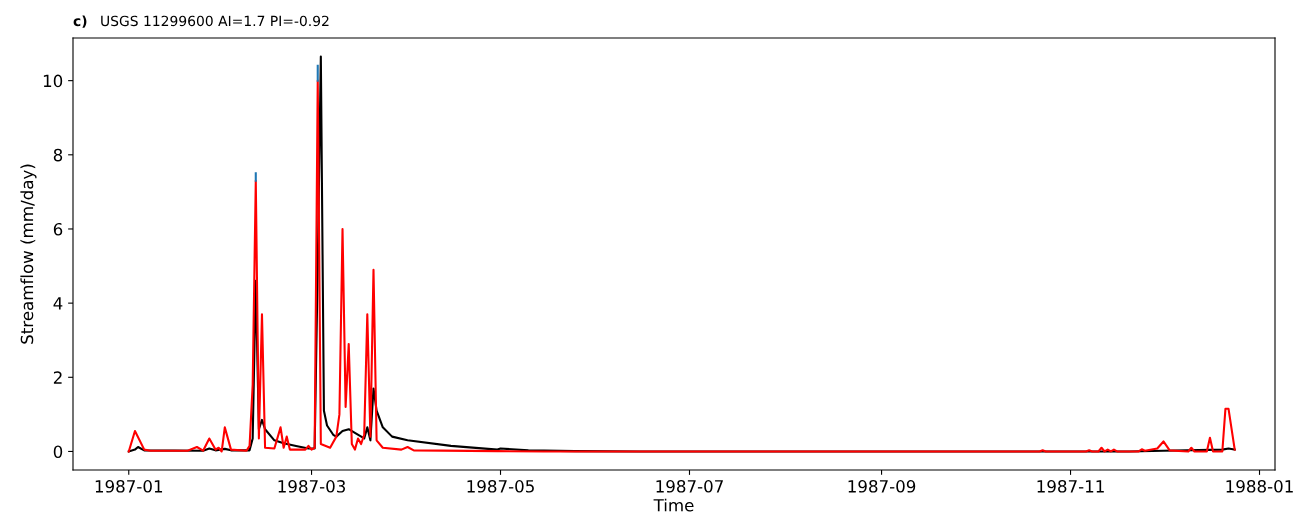 This screenshot has height=527, width=1295. I want to click on y-axis-title: Streamflow (mm/day), so click(28, 254).